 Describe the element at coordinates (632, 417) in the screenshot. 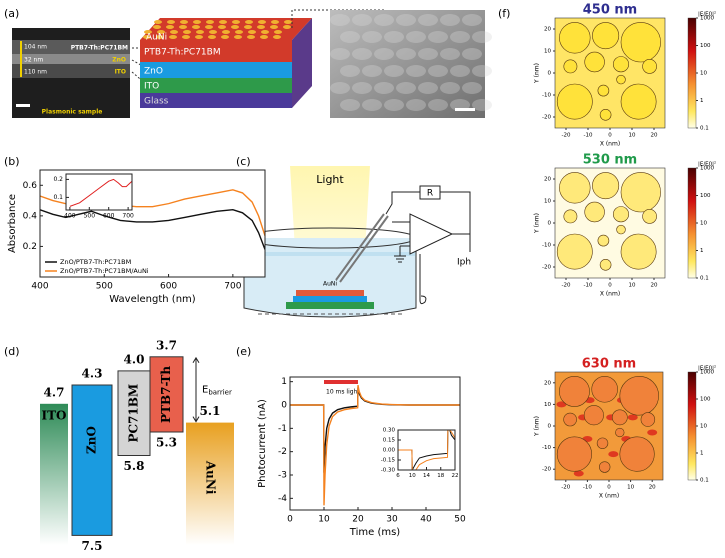

I see `hotspot` at that location.